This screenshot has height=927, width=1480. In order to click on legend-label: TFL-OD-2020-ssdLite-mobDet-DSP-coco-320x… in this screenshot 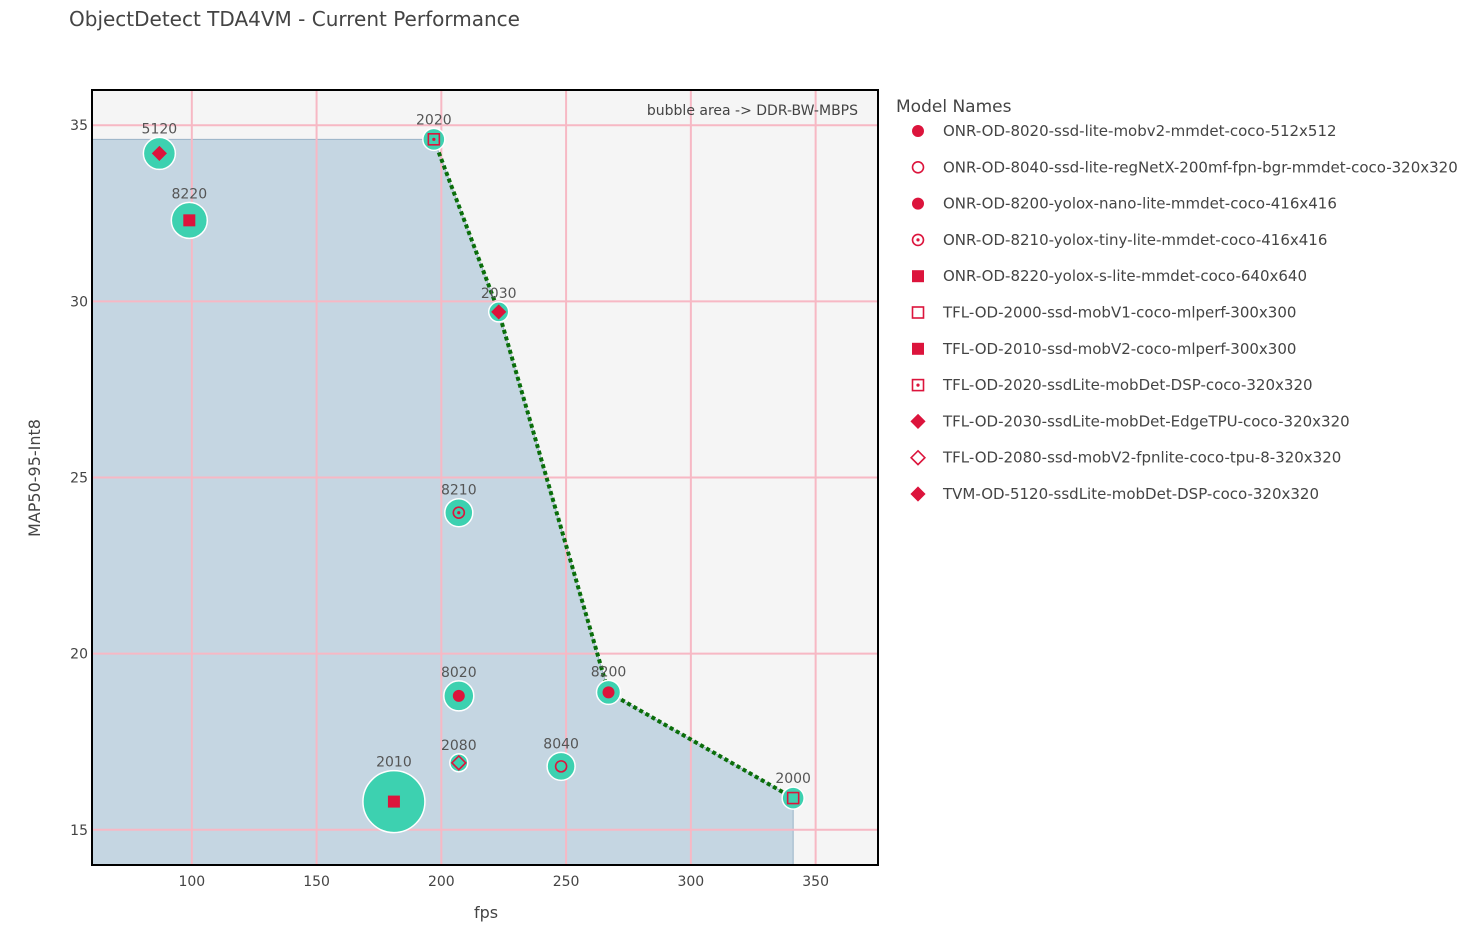, I will do `click(1127, 385)`.